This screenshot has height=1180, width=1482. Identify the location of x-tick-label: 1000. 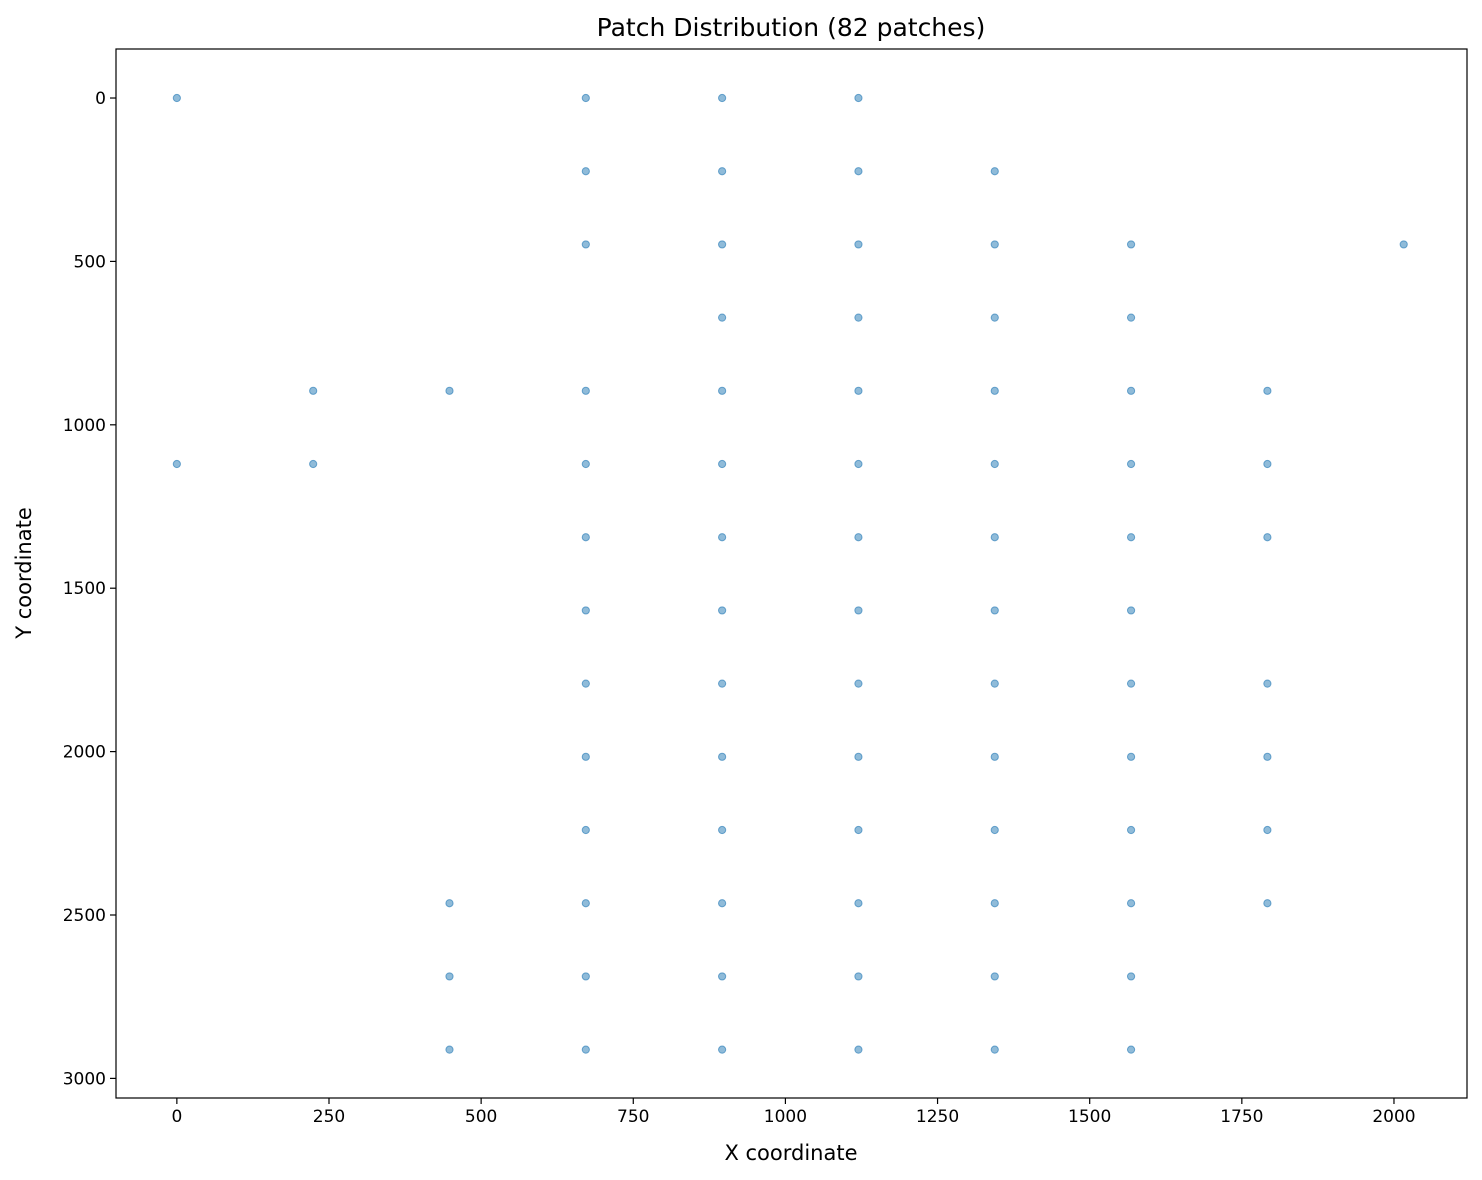
(785, 1117).